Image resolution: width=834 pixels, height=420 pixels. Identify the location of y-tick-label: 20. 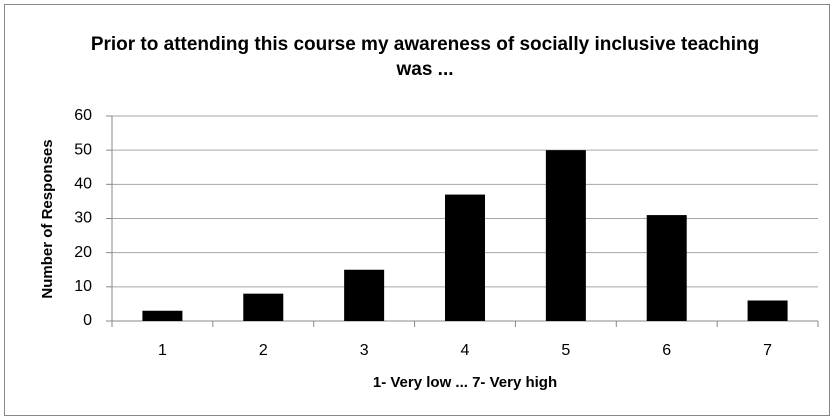
(83, 252).